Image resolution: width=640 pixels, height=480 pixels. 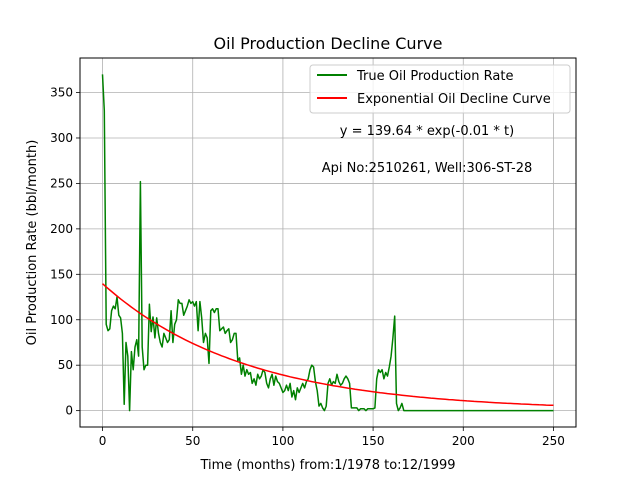 What do you see at coordinates (332, 437) in the screenshot?
I see `x-axis-ticks: 0 50 100 150 200 250` at bounding box center [332, 437].